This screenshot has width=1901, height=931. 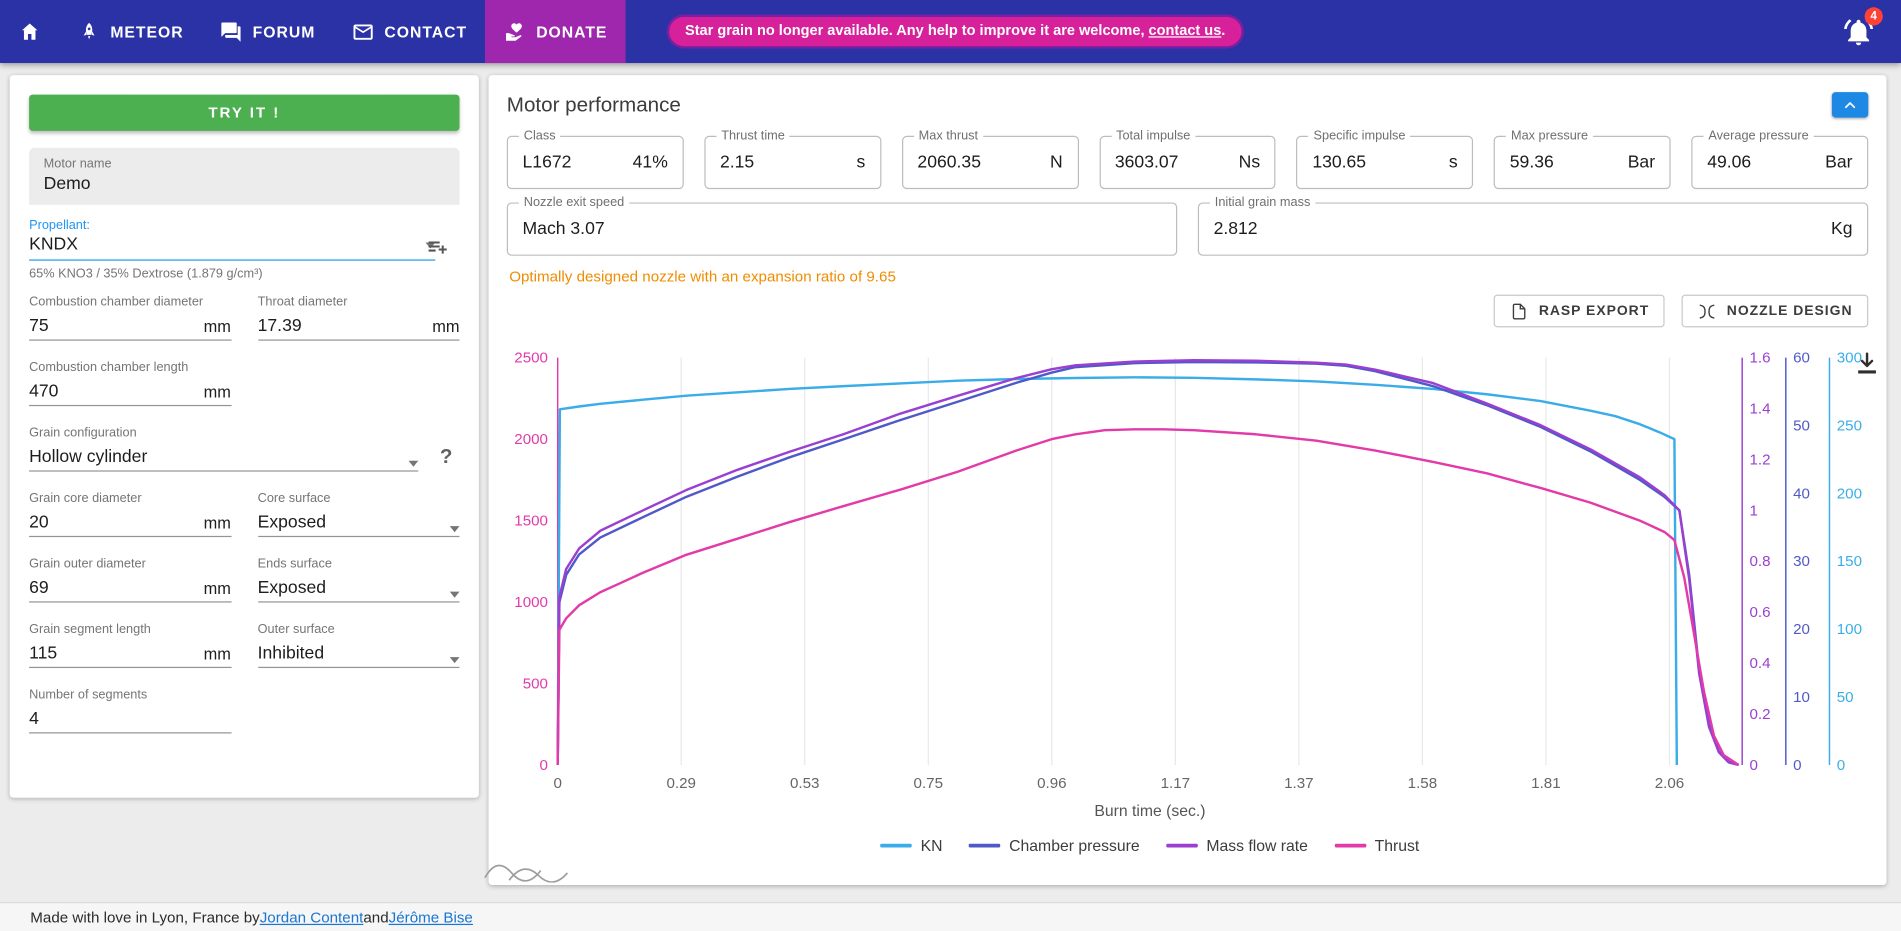 I want to click on legend-label: KN, so click(x=931, y=845).